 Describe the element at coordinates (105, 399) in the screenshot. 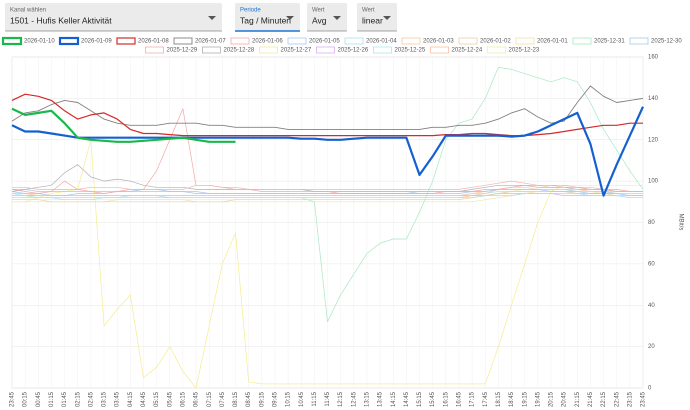

I see `x-tick-label: 03:15` at that location.